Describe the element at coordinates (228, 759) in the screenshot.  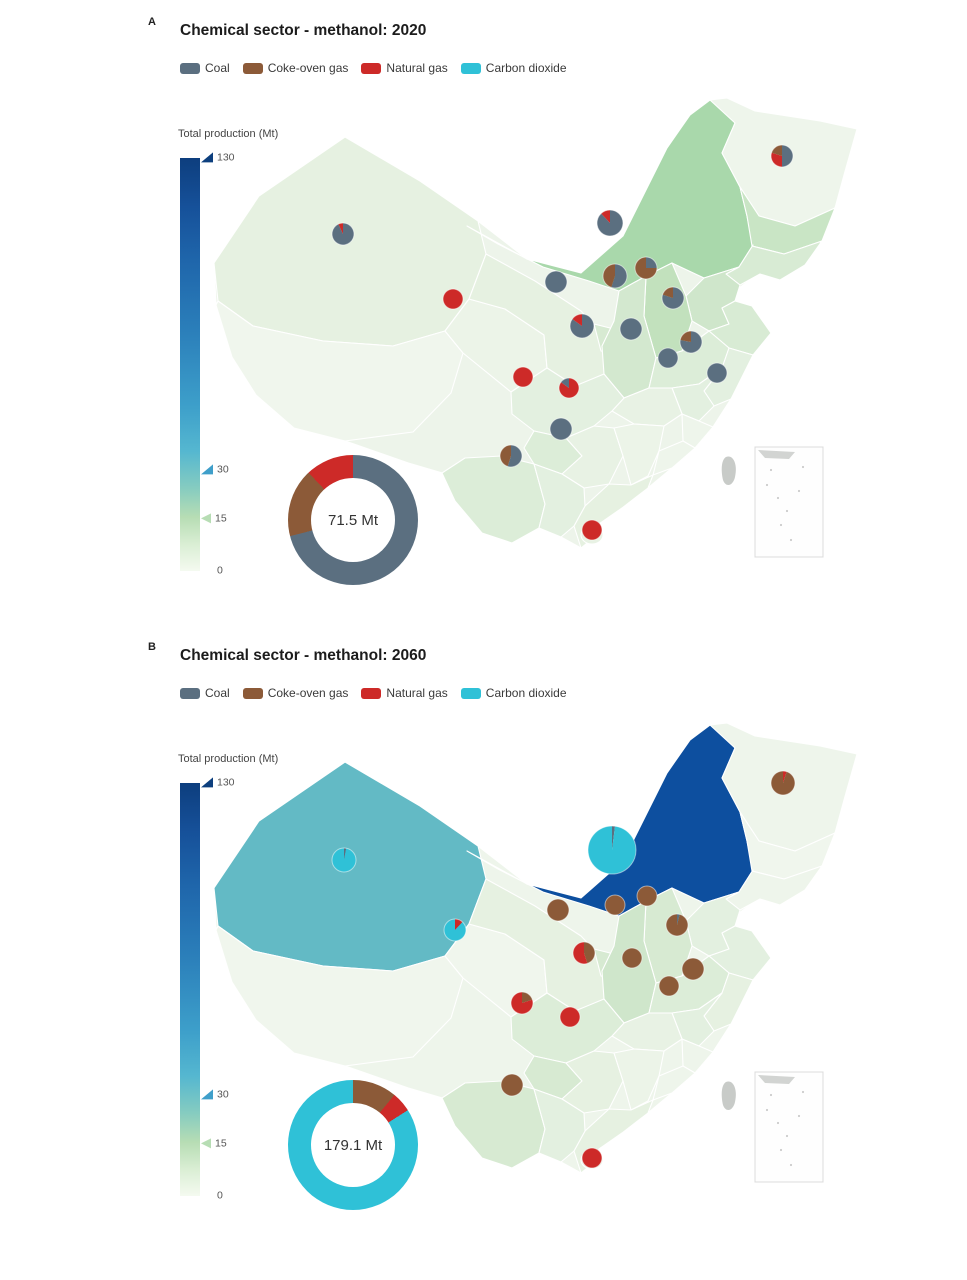
I see `colorbar-title: Total production (Mt)` at that location.